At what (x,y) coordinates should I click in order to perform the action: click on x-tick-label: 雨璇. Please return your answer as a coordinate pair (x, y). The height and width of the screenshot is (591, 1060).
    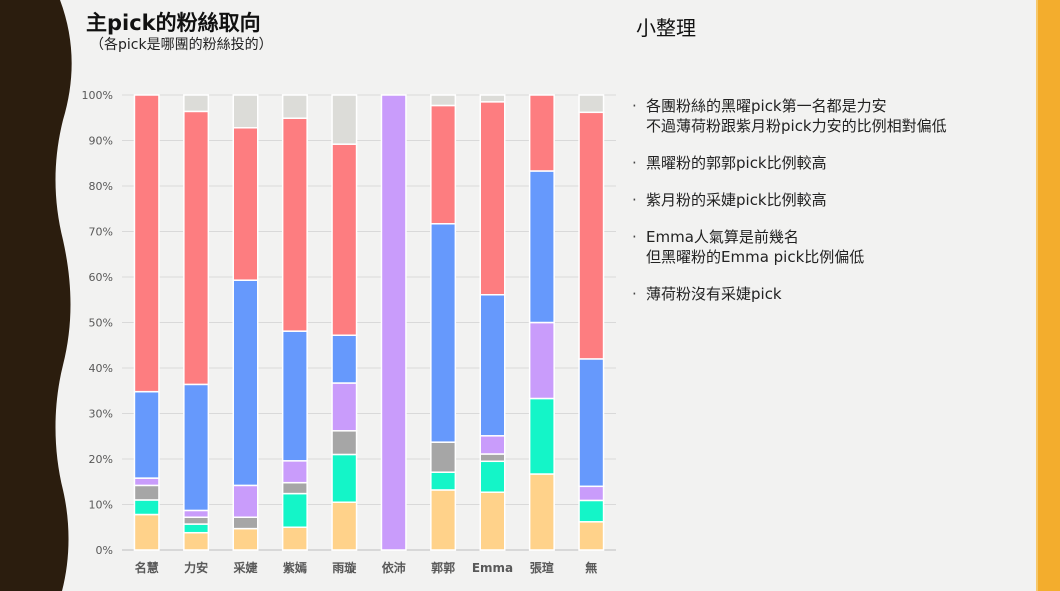
    Looking at the image, I should click on (344, 567).